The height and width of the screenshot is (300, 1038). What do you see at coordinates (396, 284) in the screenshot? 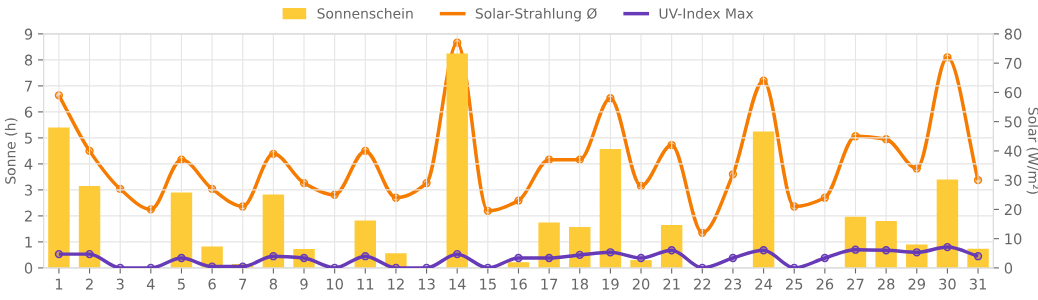
I see `x-tick-label: 12` at bounding box center [396, 284].